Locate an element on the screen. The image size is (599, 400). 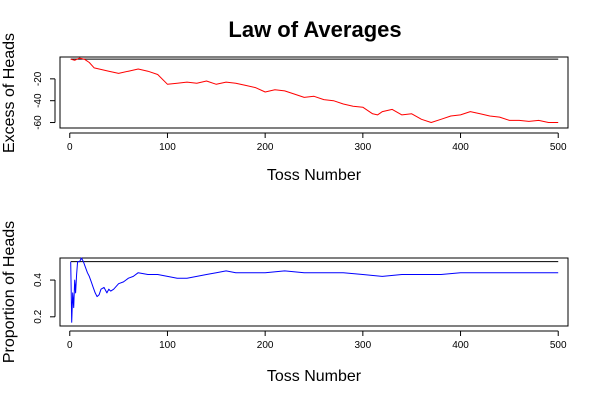
panel-1-x-tick-label-200: 200 is located at coordinates (265, 147).